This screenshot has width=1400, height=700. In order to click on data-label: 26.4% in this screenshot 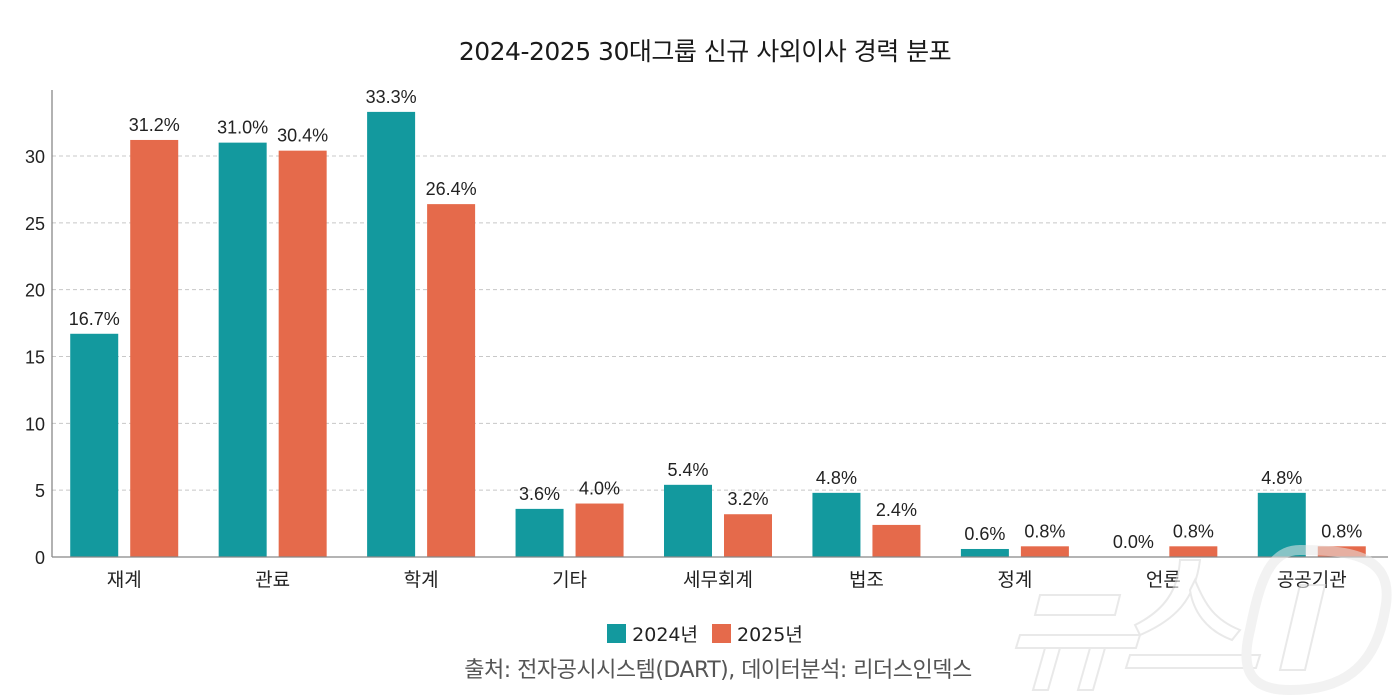, I will do `click(451, 189)`.